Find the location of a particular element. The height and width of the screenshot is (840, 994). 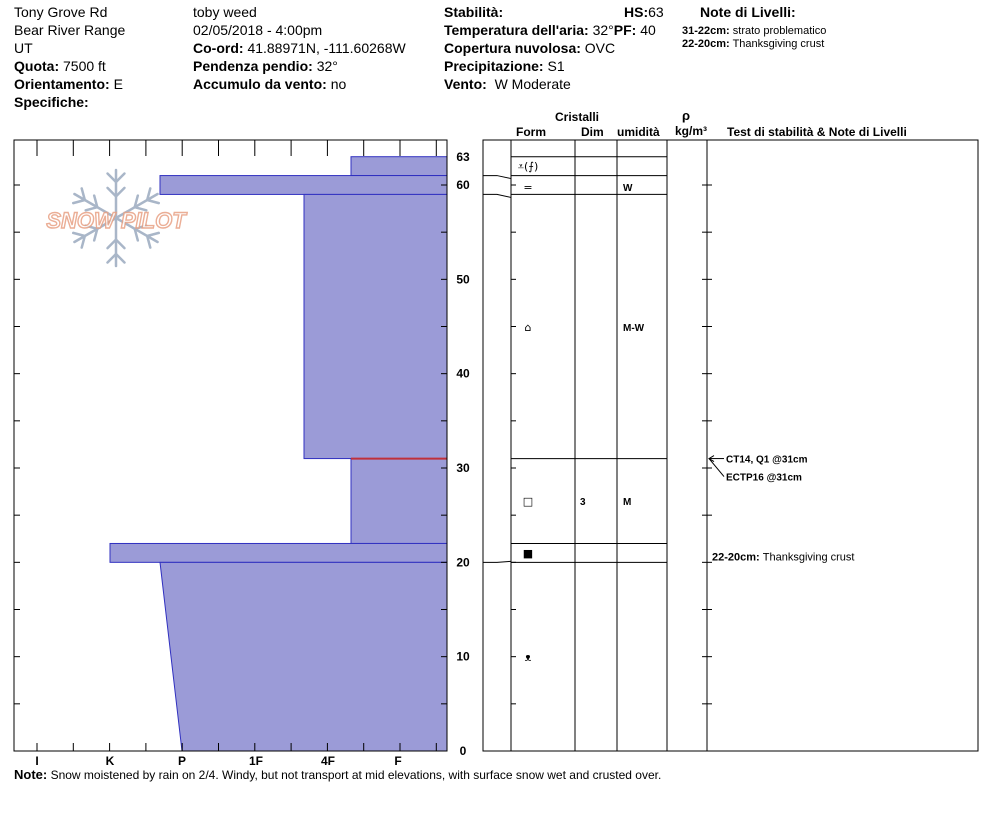

stability-test-1: CT14, Q1 @31cm is located at coordinates (767, 460).